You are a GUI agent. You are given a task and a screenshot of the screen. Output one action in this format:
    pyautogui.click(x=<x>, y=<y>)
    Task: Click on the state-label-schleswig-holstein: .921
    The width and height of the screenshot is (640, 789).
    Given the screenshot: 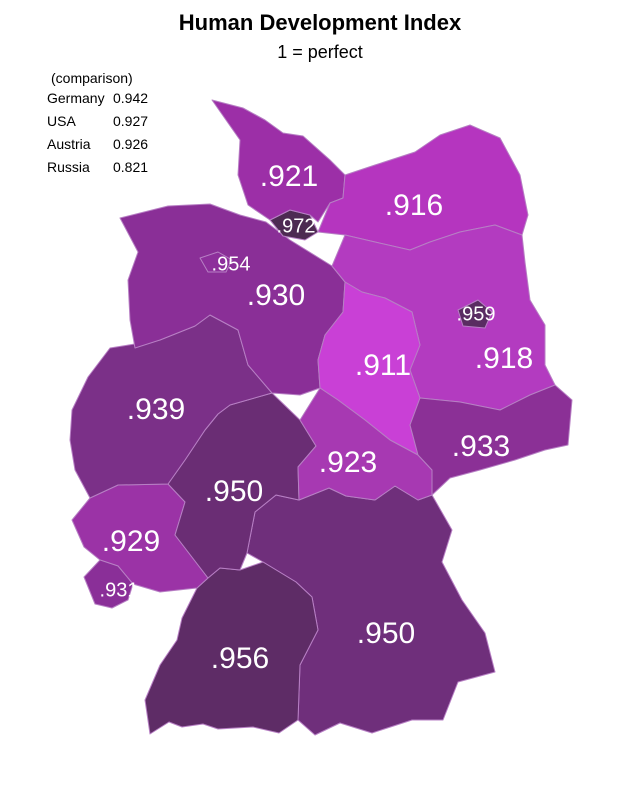 What is the action you would take?
    pyautogui.click(x=289, y=176)
    